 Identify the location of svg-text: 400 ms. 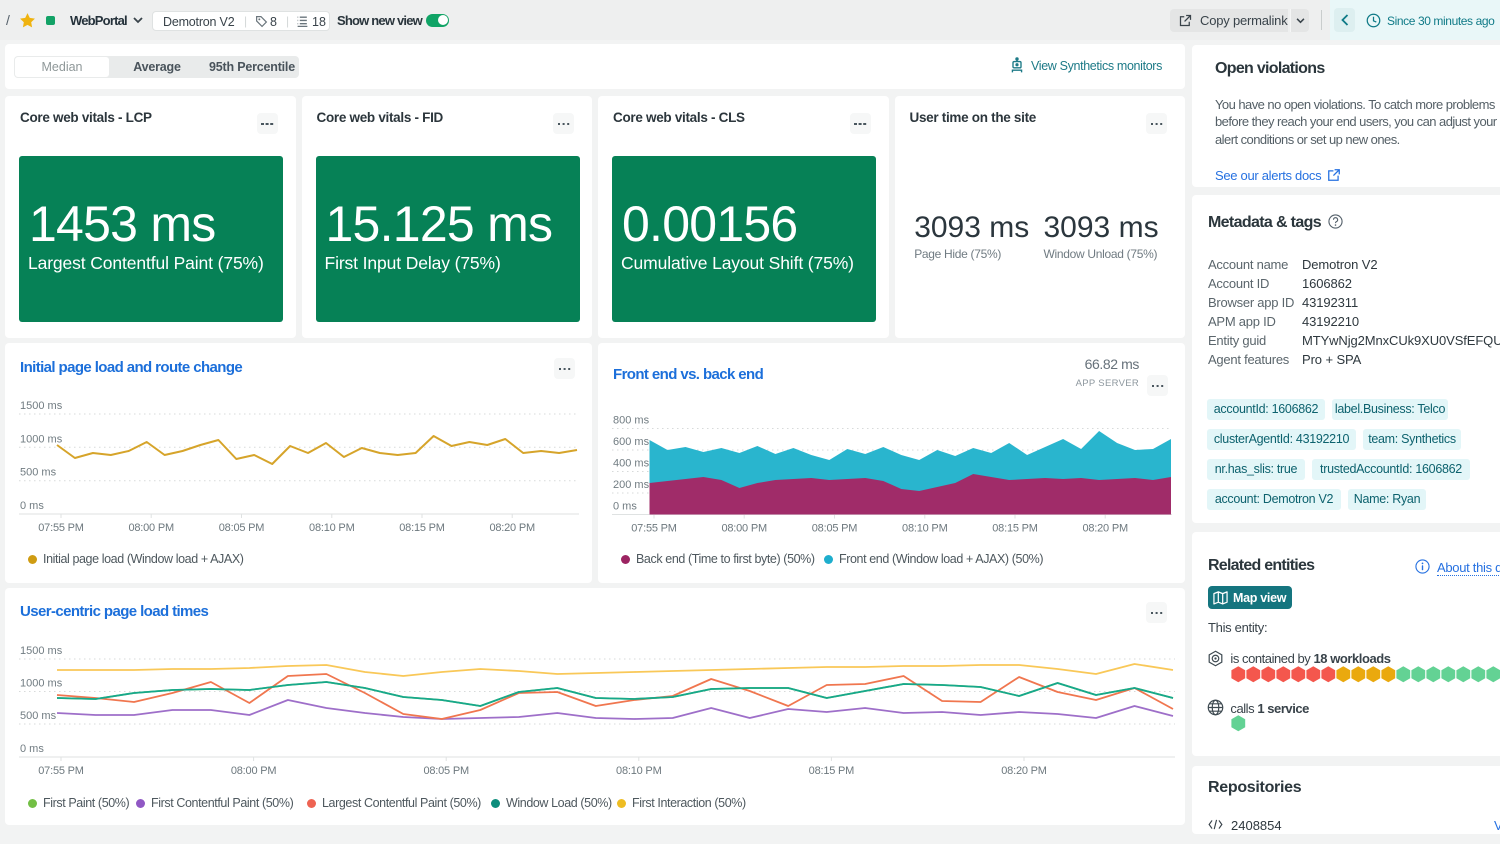
(631, 464).